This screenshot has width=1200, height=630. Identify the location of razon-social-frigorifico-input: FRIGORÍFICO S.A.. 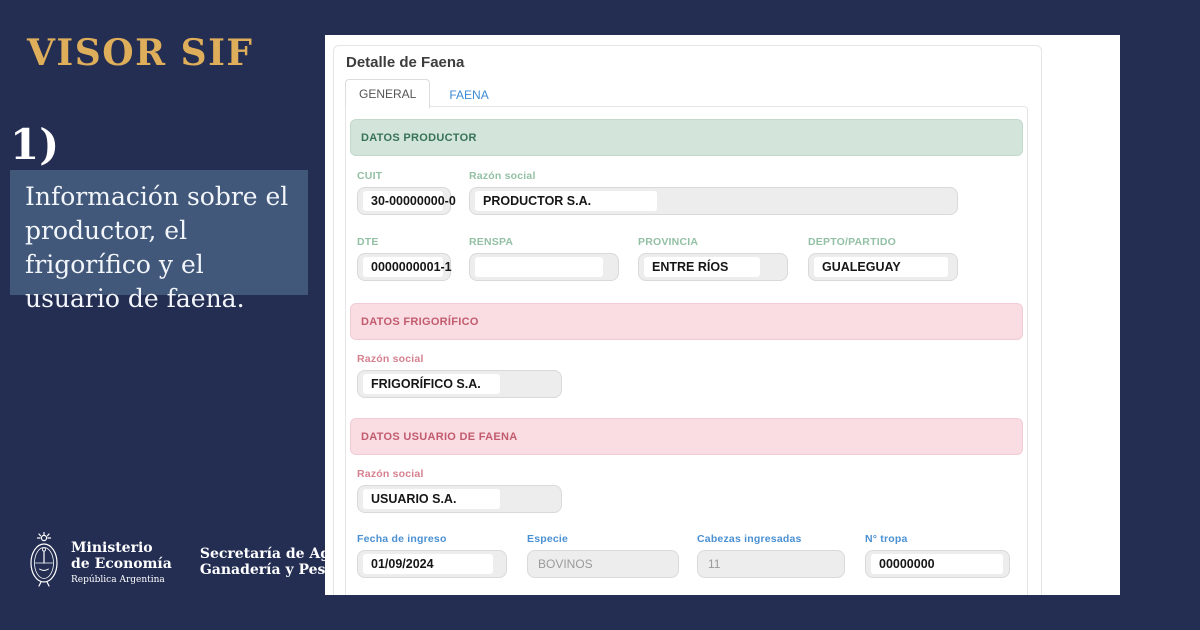
(459, 384).